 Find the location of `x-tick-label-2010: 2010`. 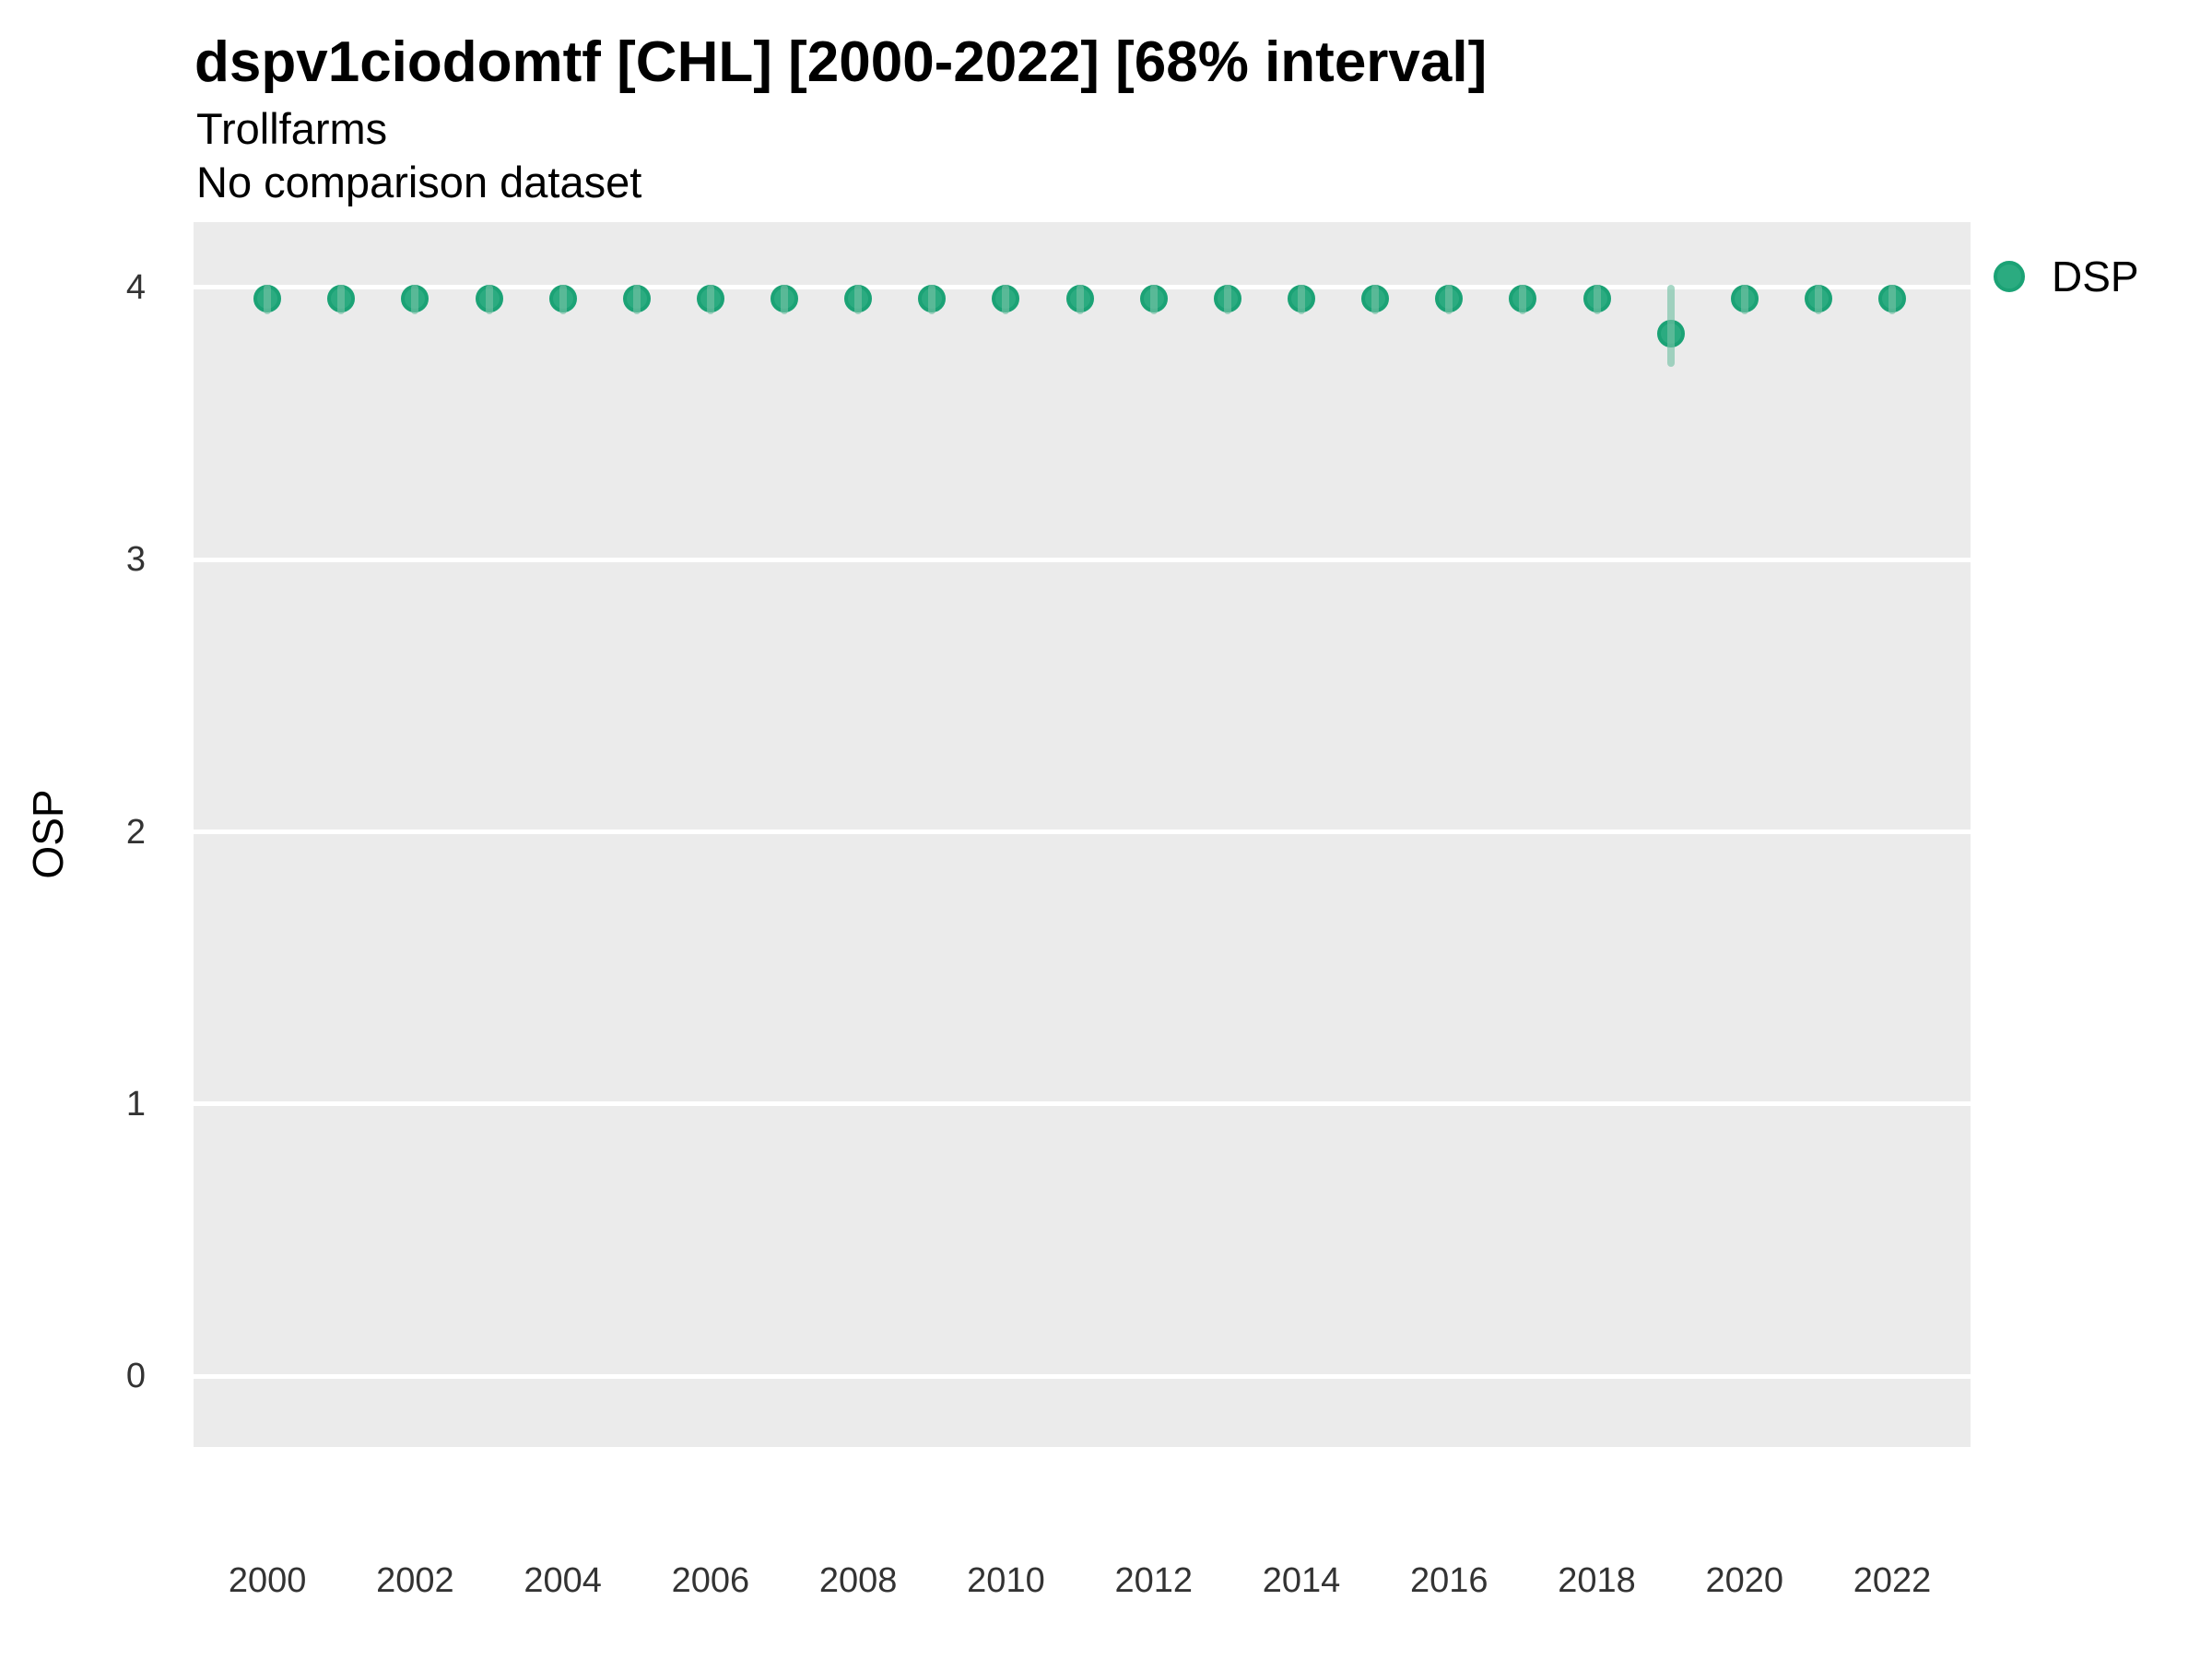

x-tick-label-2010: 2010 is located at coordinates (1006, 1580).